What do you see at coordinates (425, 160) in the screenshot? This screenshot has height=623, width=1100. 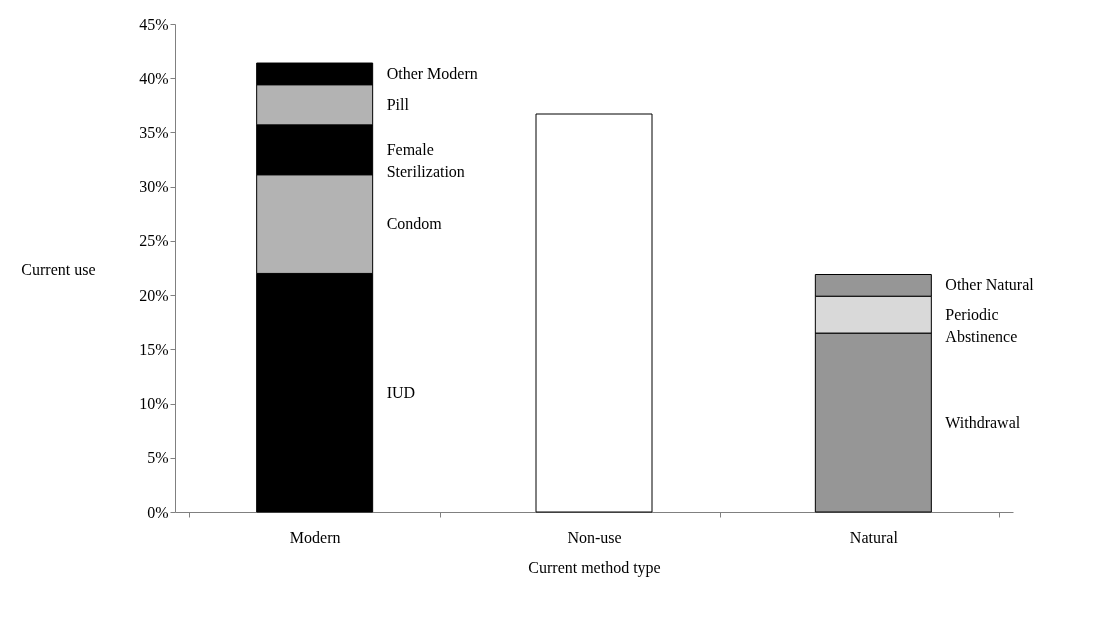 I see `series-label: Female Sterilization` at bounding box center [425, 160].